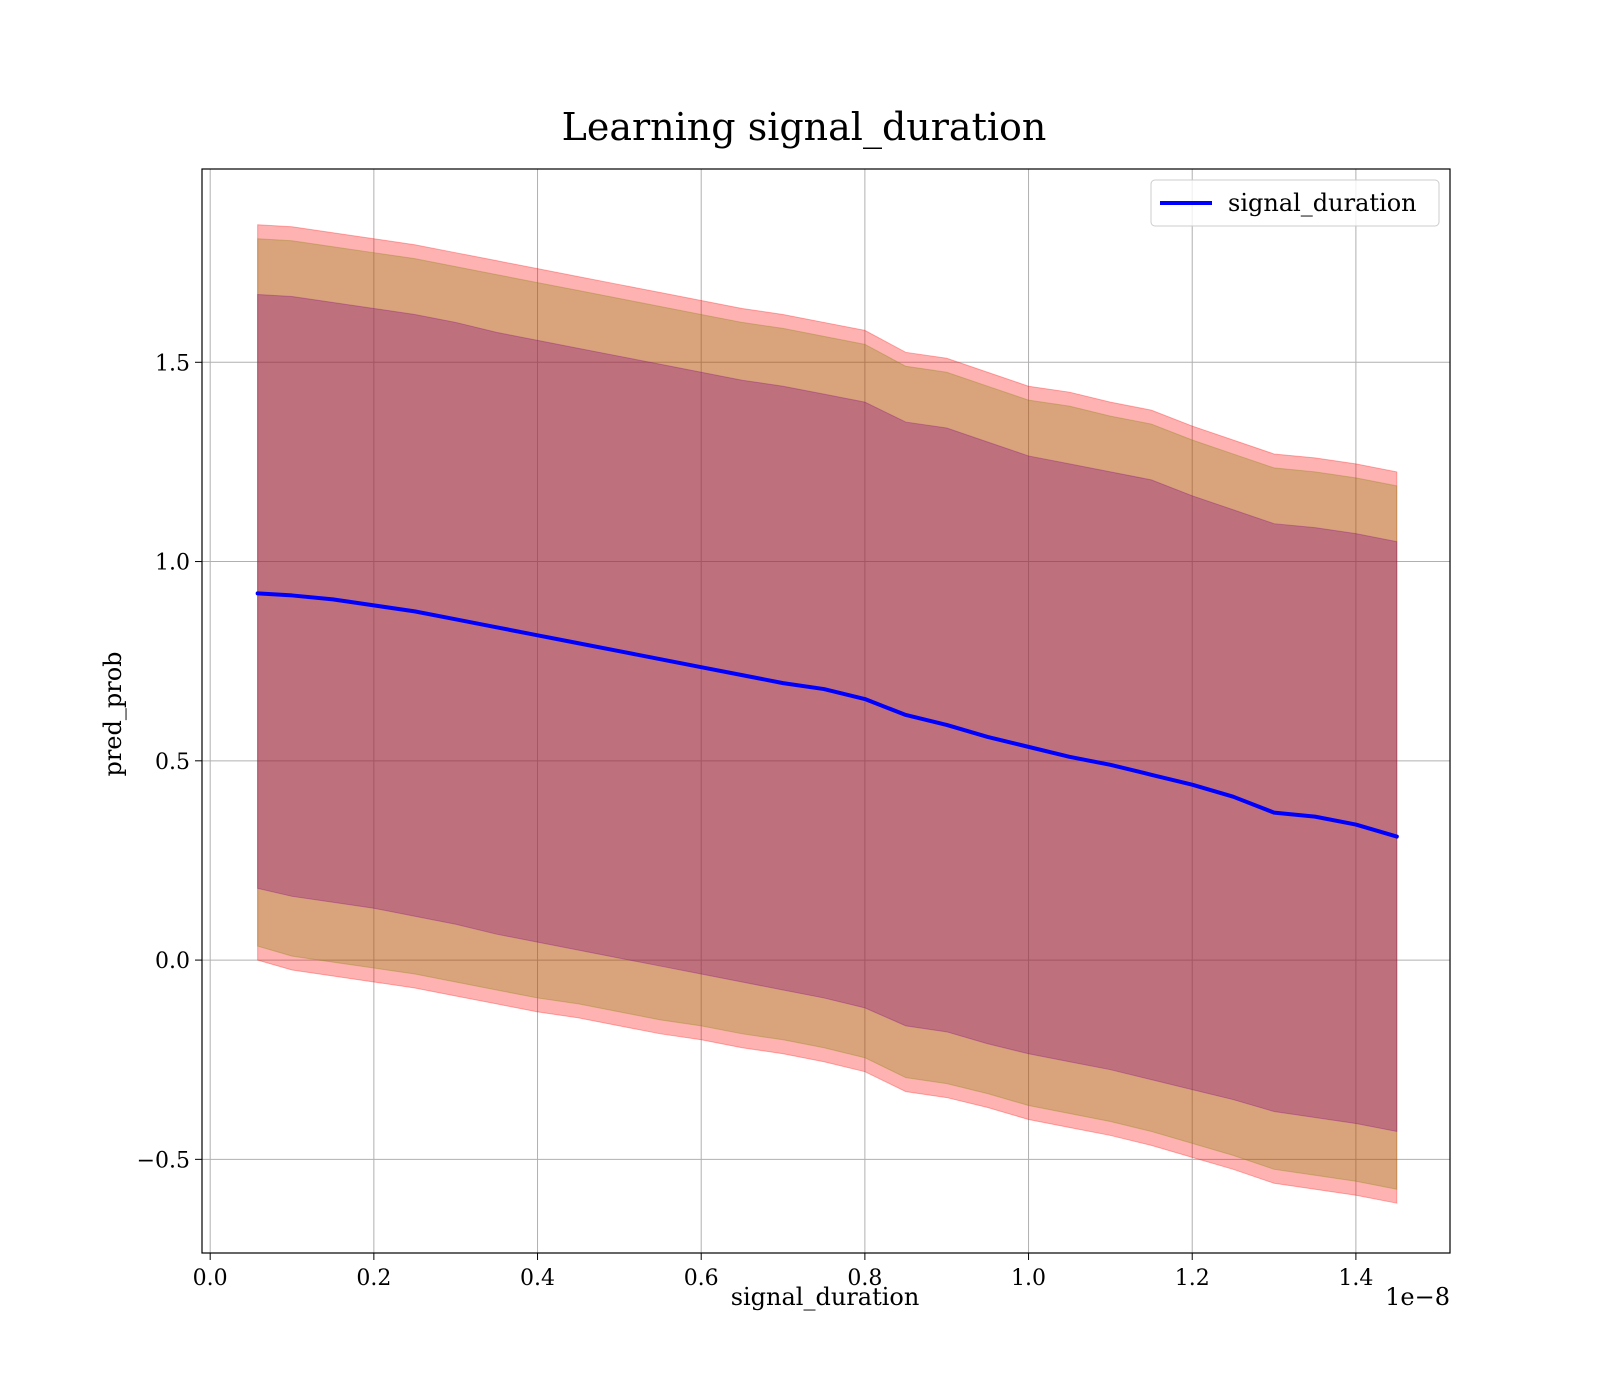  What do you see at coordinates (1322, 203) in the screenshot?
I see `legend-entry-signal-duration: signal_duration` at bounding box center [1322, 203].